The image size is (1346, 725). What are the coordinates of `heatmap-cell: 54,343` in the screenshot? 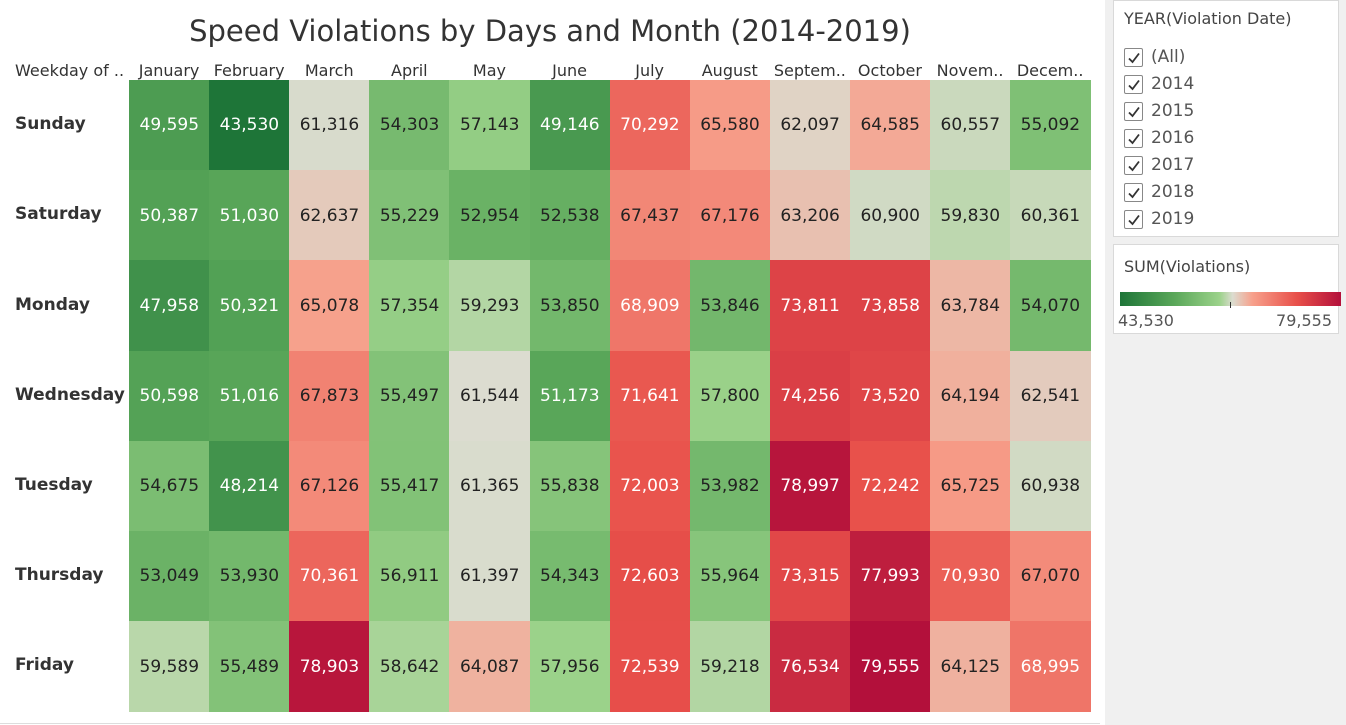 It's located at (570, 576).